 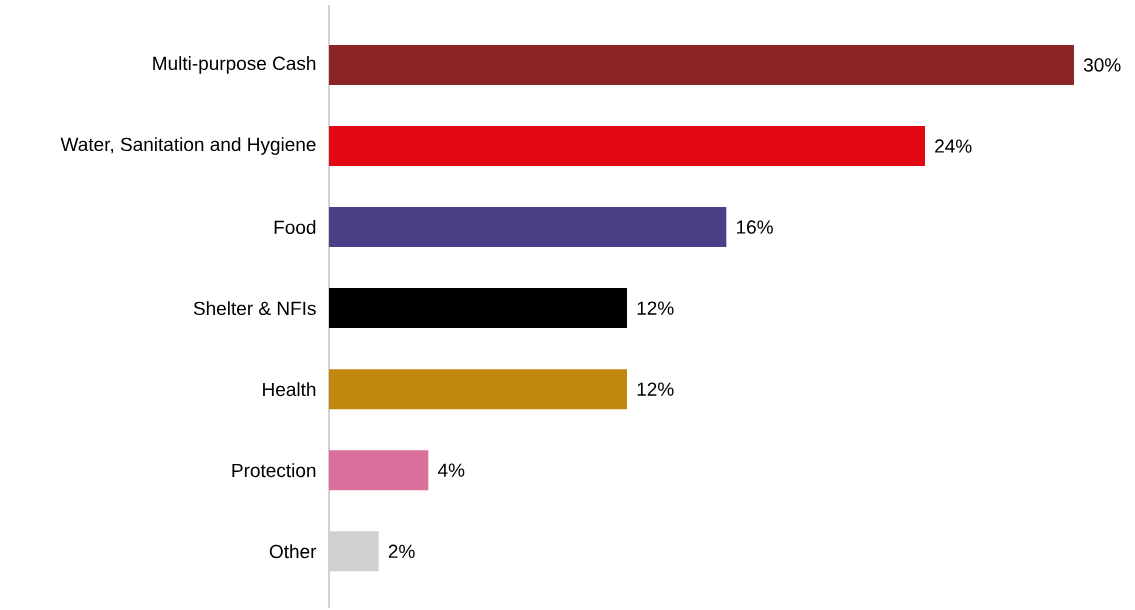 I want to click on data-label: 16%, so click(x=754, y=227).